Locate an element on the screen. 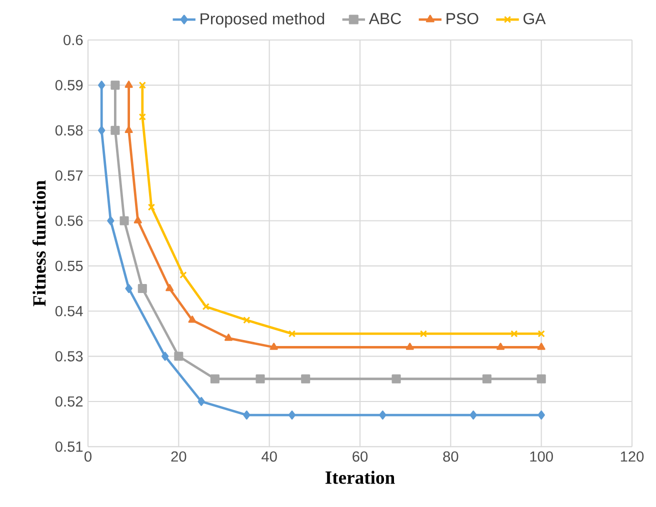 Image resolution: width=656 pixels, height=507 pixels. y-tick-label: 0.51 is located at coordinates (69, 447).